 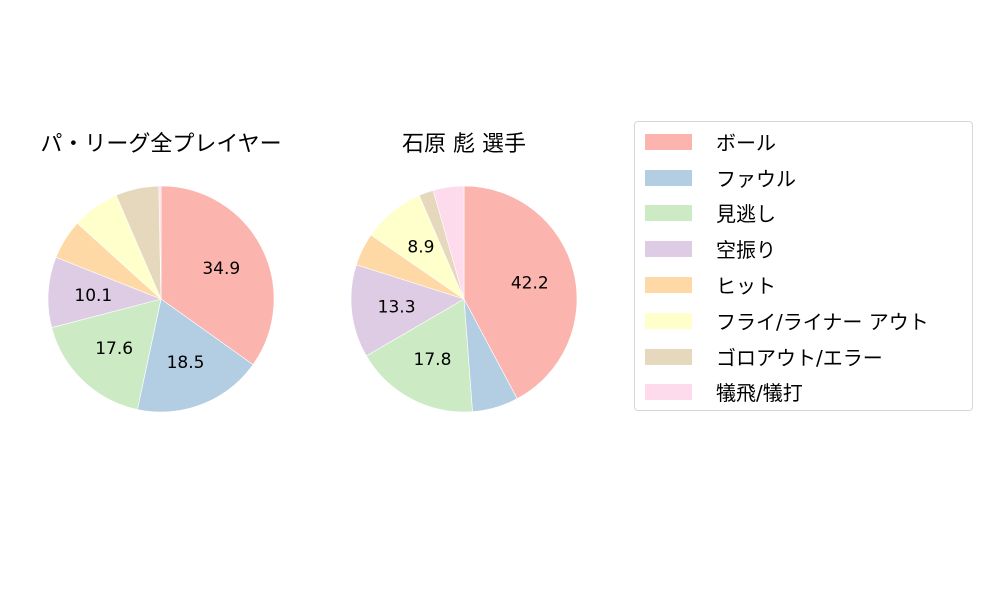 I want to click on legend-label: ヒット, so click(x=746, y=286).